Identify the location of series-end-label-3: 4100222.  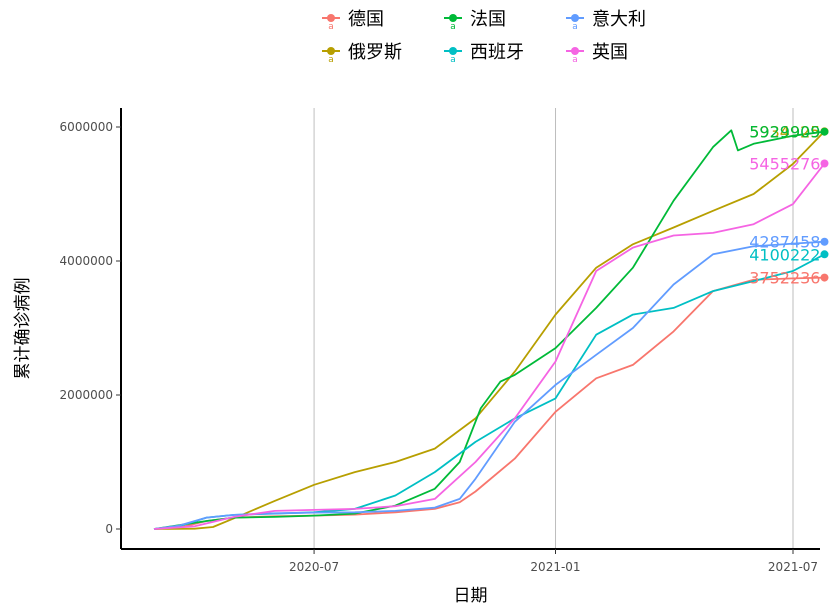
(784, 254).